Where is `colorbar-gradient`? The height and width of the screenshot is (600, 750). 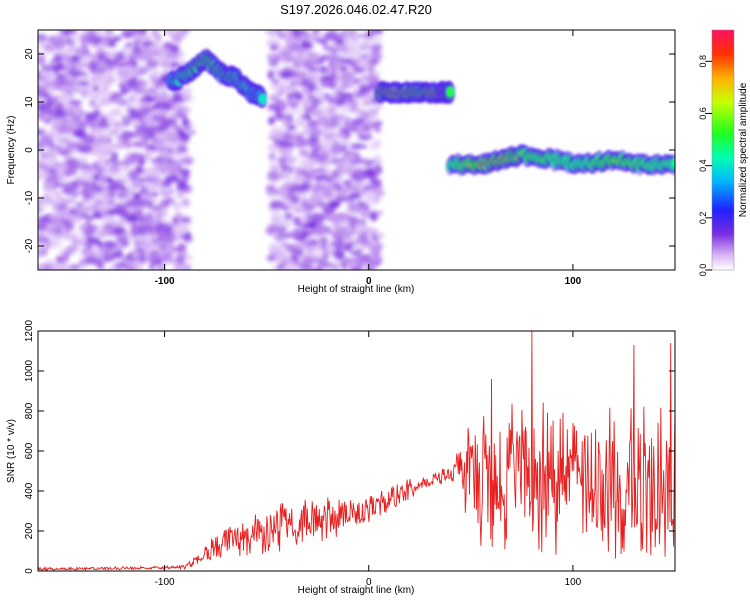 colorbar-gradient is located at coordinates (723, 150).